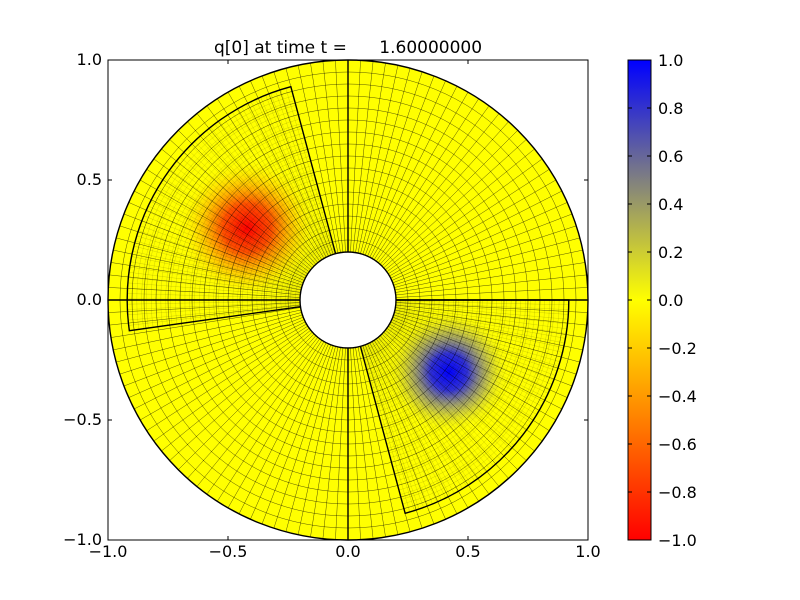 The width and height of the screenshot is (800, 600). I want to click on colorbar-tick-label: 1.0, so click(670, 60).